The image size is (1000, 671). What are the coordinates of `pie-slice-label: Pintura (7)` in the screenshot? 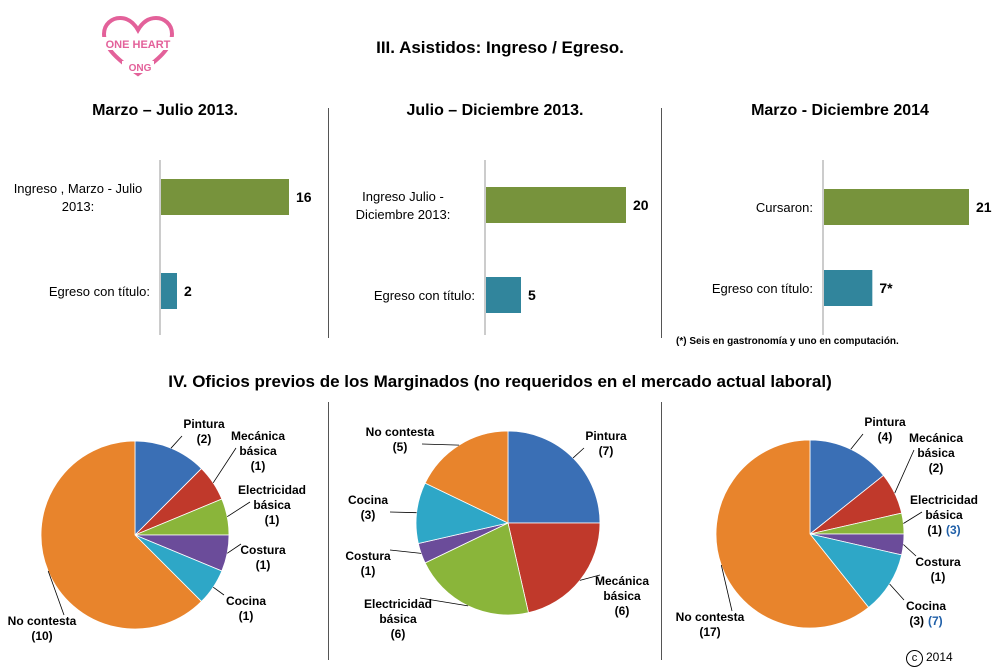 It's located at (606, 443).